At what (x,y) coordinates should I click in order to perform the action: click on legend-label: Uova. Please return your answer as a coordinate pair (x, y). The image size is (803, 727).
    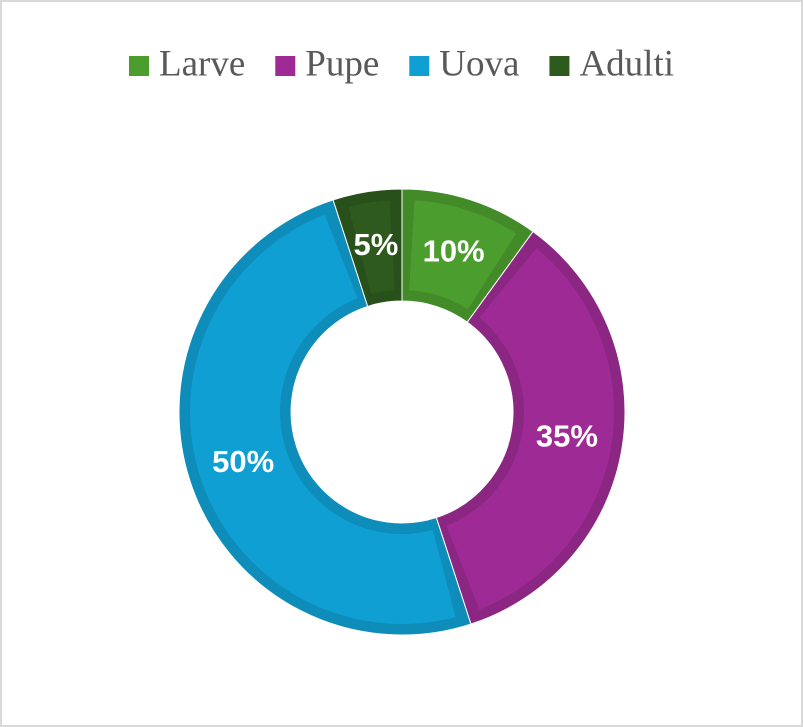
    Looking at the image, I should click on (479, 63).